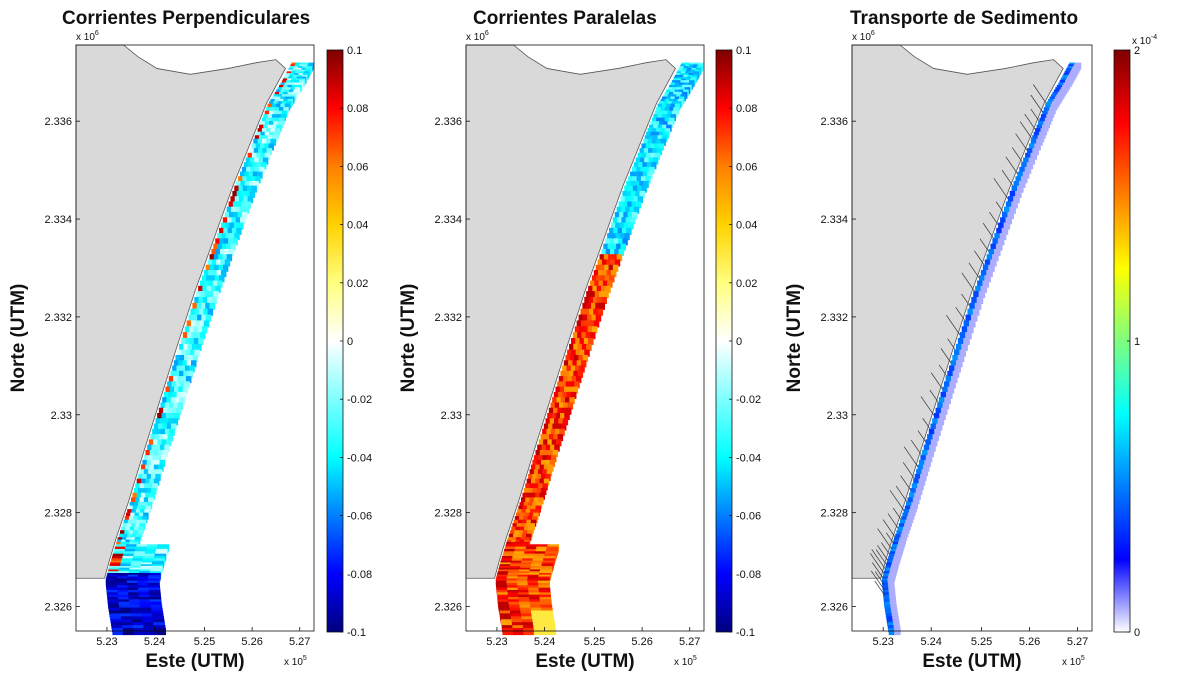  Describe the element at coordinates (834, 318) in the screenshot. I see `y-tick-label: 2.332` at that location.